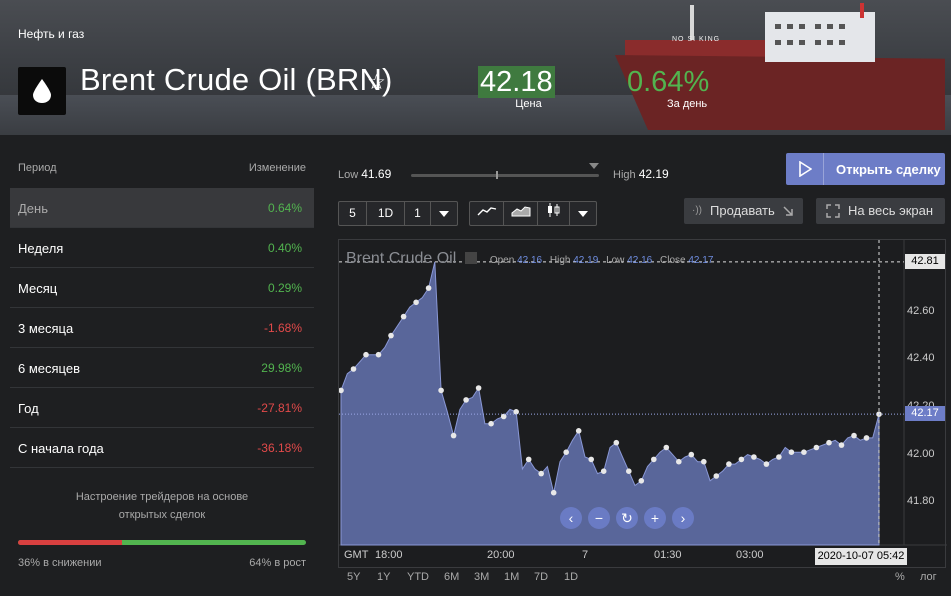 The width and height of the screenshot is (951, 596). What do you see at coordinates (51, 34) in the screenshot?
I see `category-label: Нефть и газ` at bounding box center [51, 34].